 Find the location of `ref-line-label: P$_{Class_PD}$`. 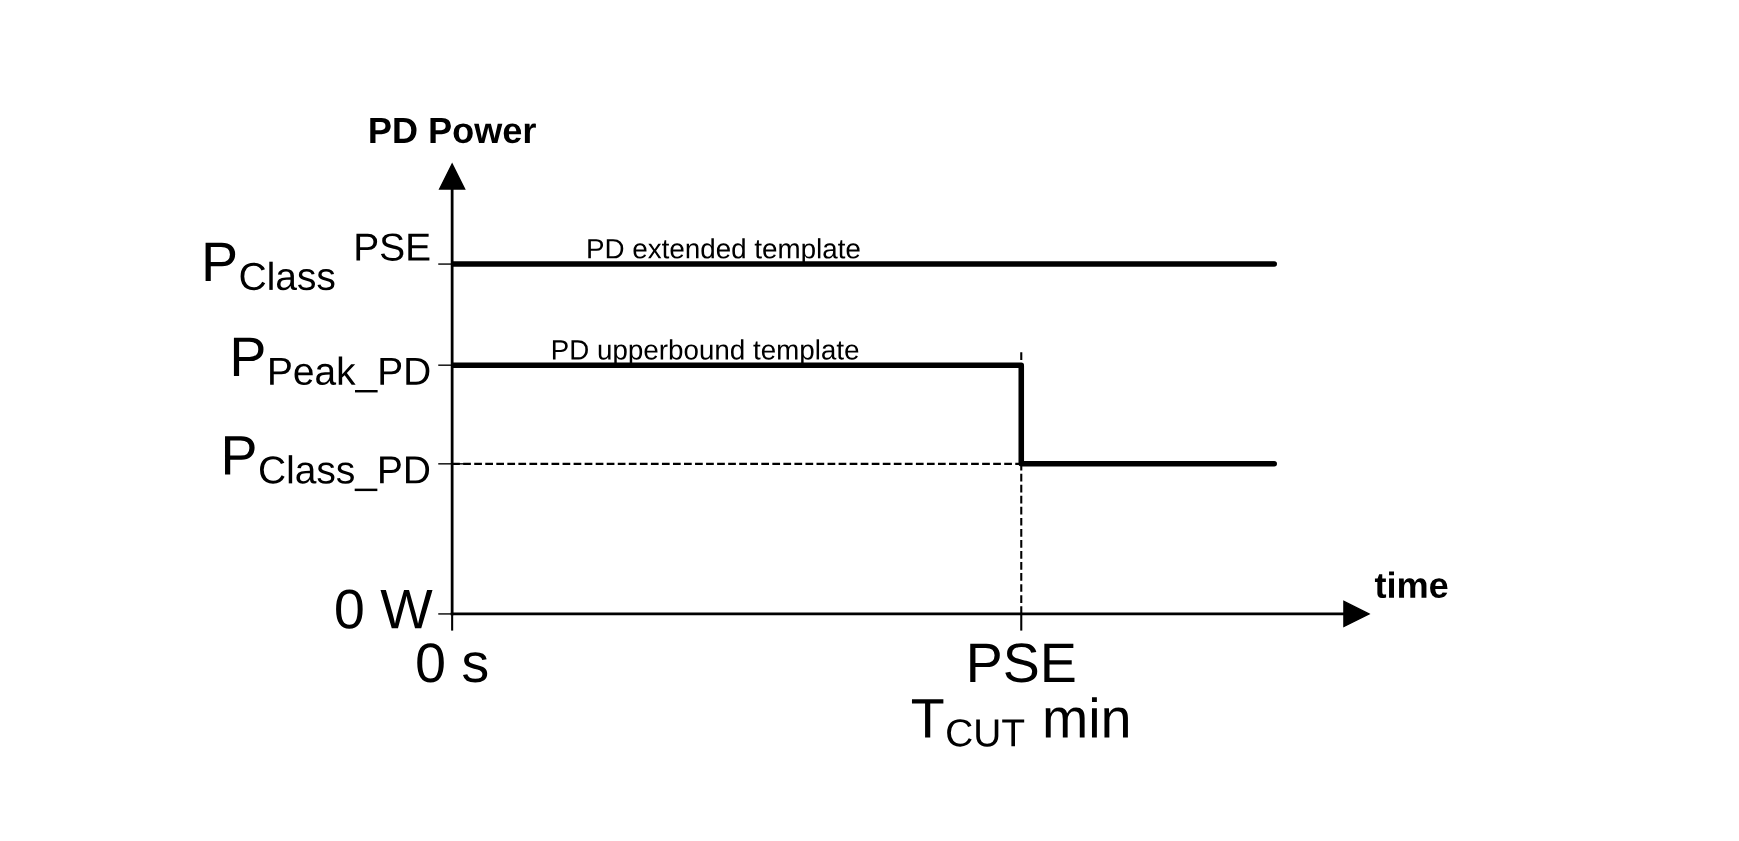

ref-line-label: P$_{Class_PD}$ is located at coordinates (327, 464).